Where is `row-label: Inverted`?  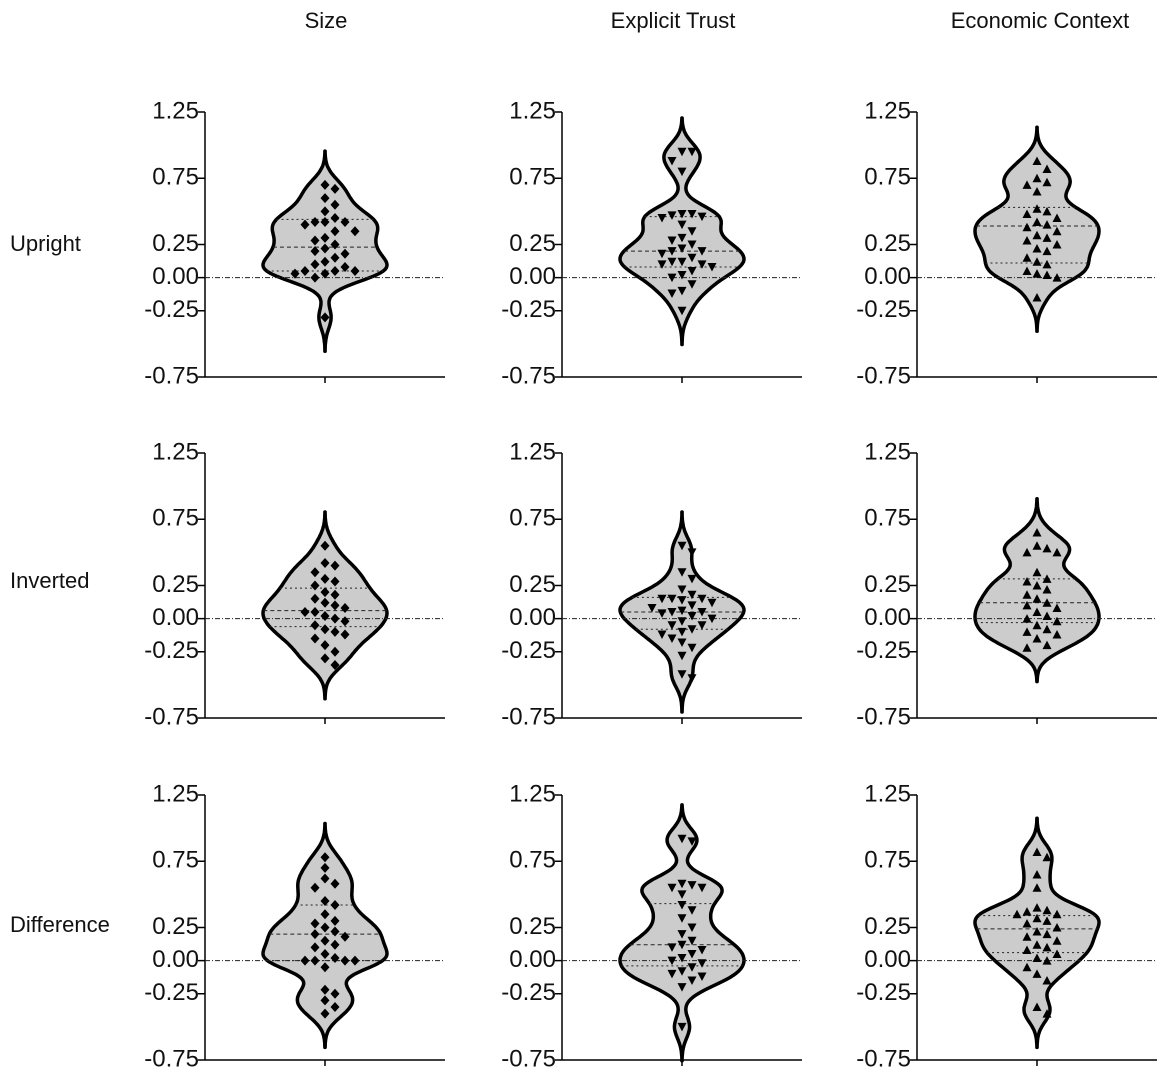
row-label: Inverted is located at coordinates (50, 580).